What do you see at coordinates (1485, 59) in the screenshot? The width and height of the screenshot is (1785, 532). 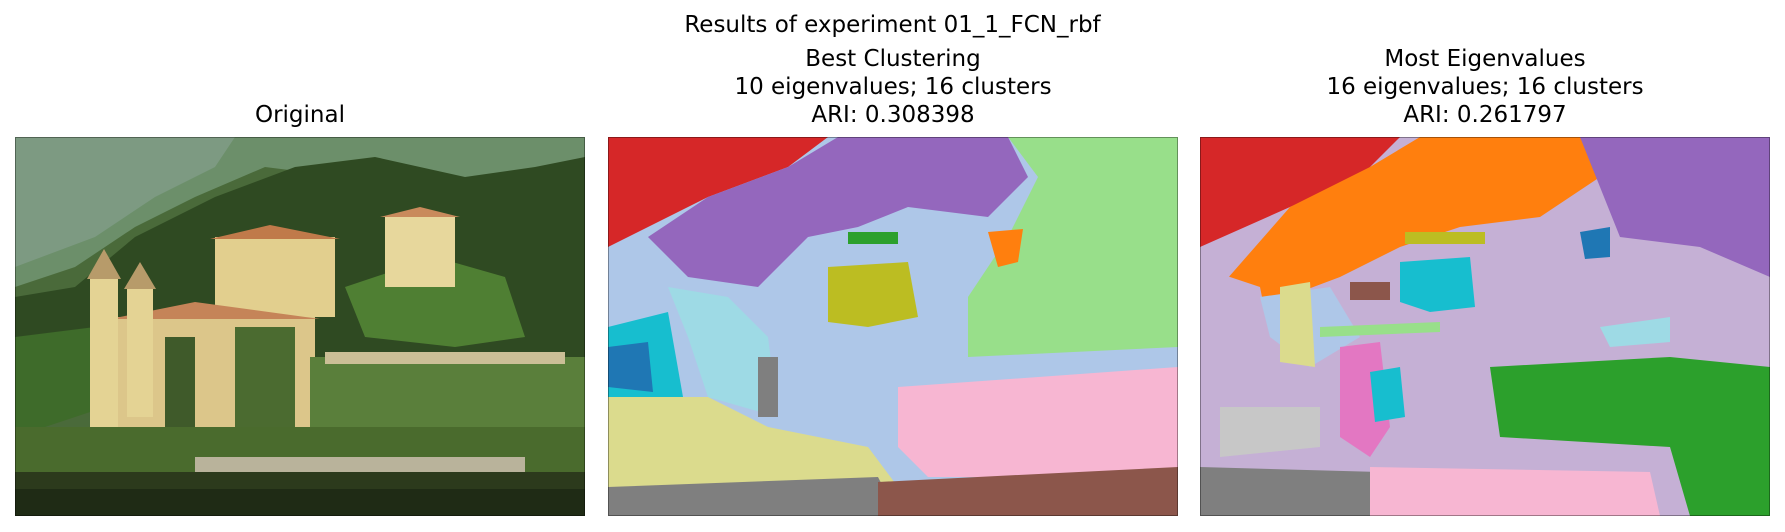 I see `panel-most-title-line-1: Most Eigenvalues` at bounding box center [1485, 59].